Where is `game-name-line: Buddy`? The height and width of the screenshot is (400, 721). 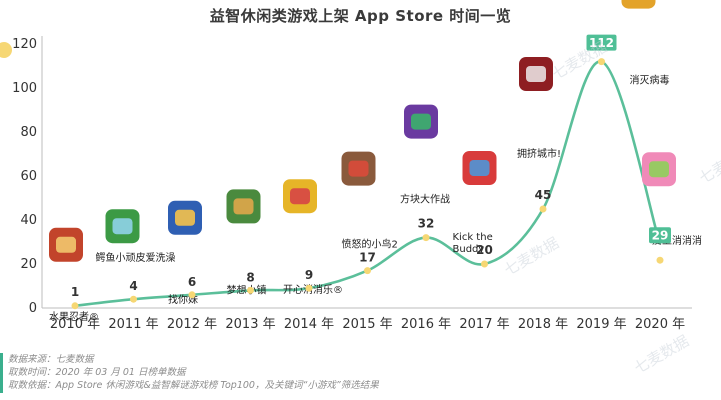 game-name-line: Buddy is located at coordinates (469, 249).